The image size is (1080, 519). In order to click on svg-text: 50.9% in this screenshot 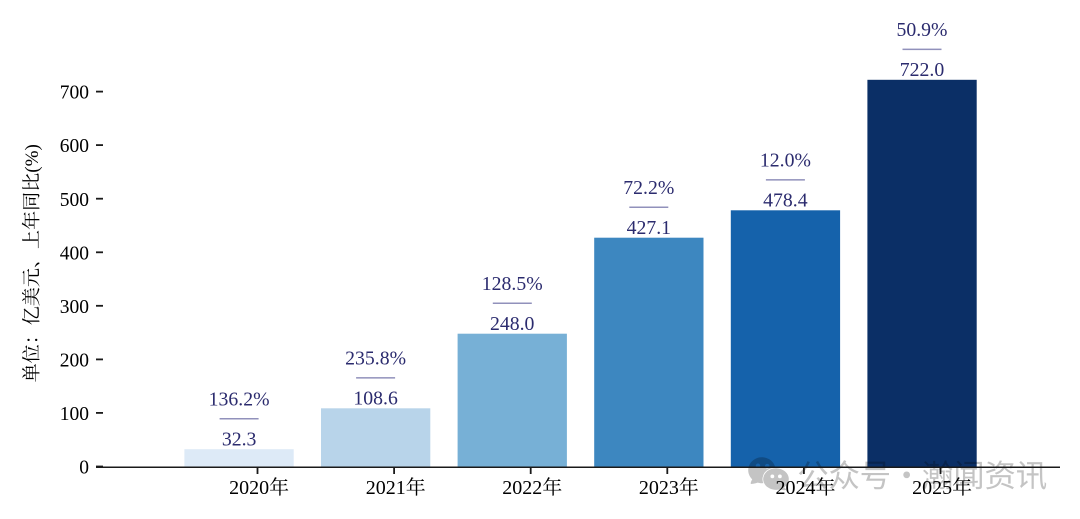, I will do `click(921, 30)`.